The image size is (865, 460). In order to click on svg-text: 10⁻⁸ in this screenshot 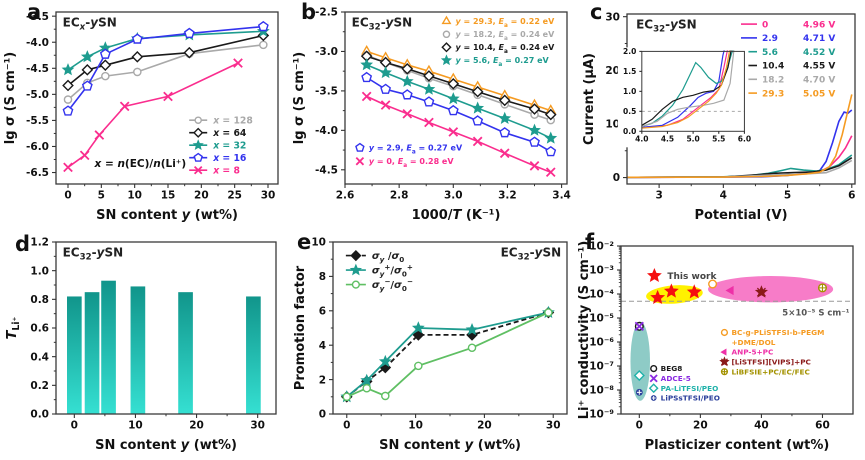, I will do `click(601, 391)`.